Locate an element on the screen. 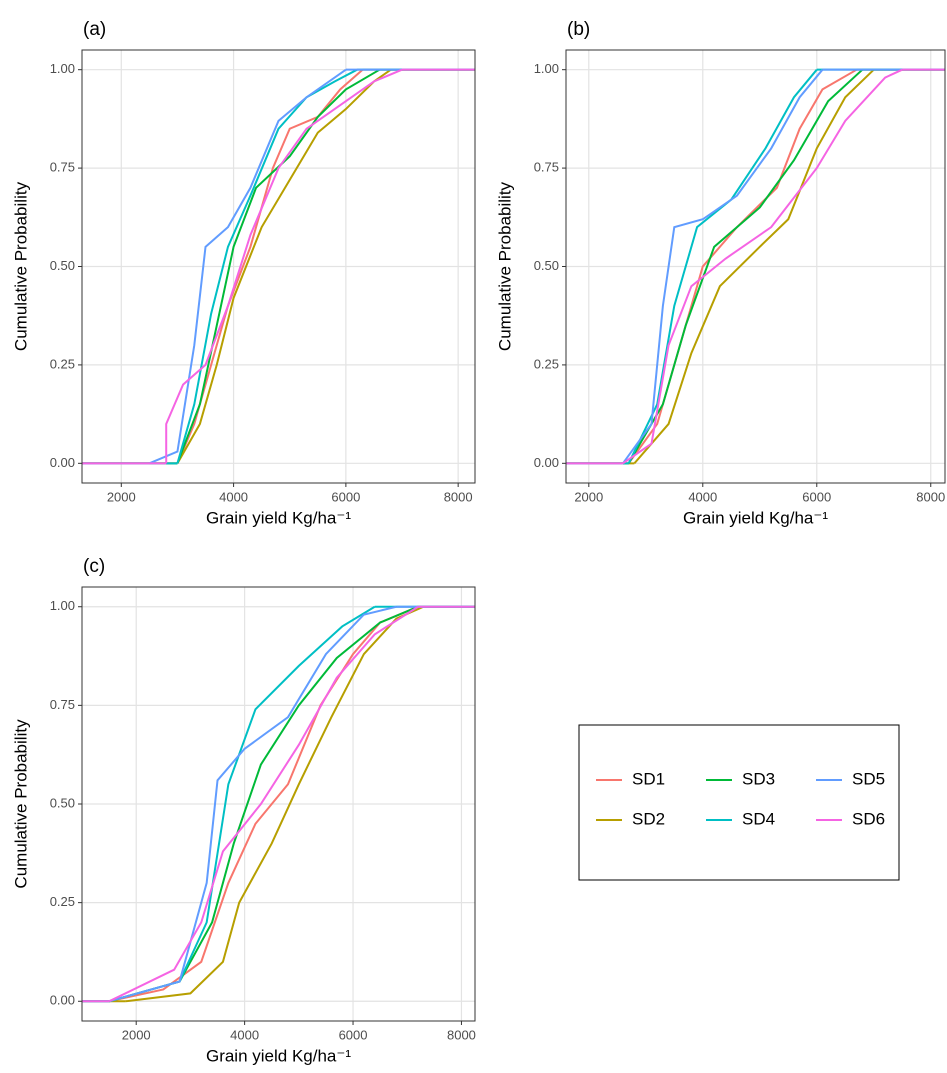 The image size is (947, 1073). legend-box is located at coordinates (739, 802).